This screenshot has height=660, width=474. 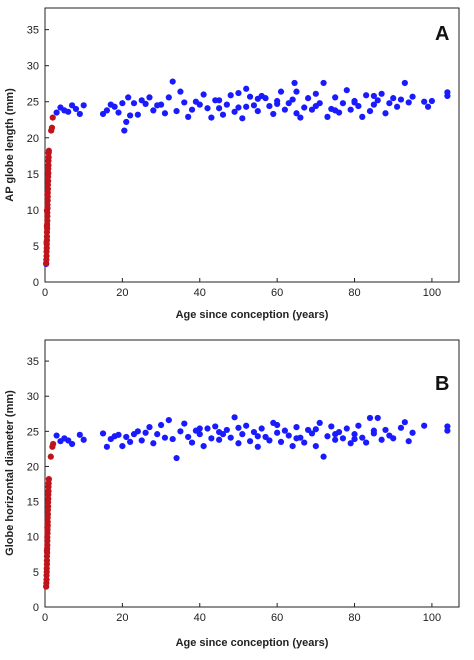 What do you see at coordinates (252, 643) in the screenshot?
I see `x-axis-label: Age since conception (years)` at bounding box center [252, 643].